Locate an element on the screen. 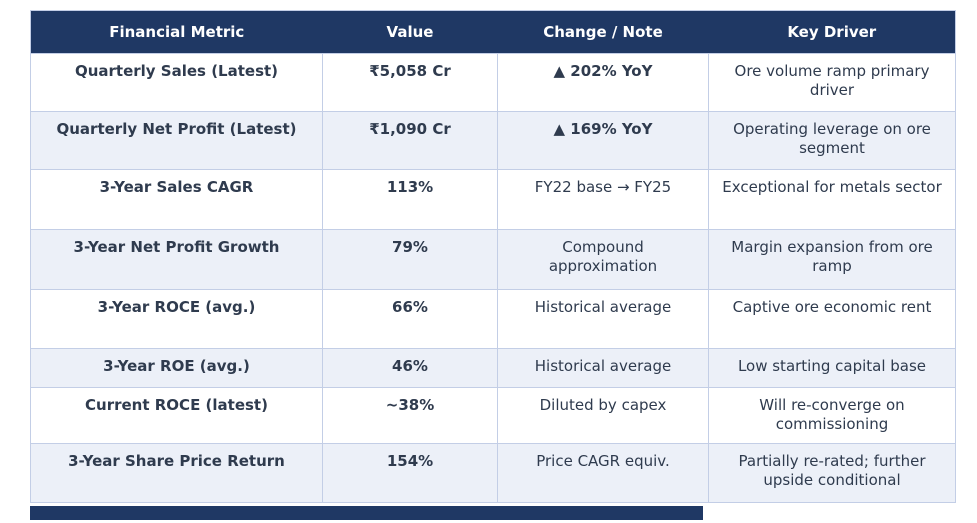  note-cell: Diluted by capex is located at coordinates (603, 415).